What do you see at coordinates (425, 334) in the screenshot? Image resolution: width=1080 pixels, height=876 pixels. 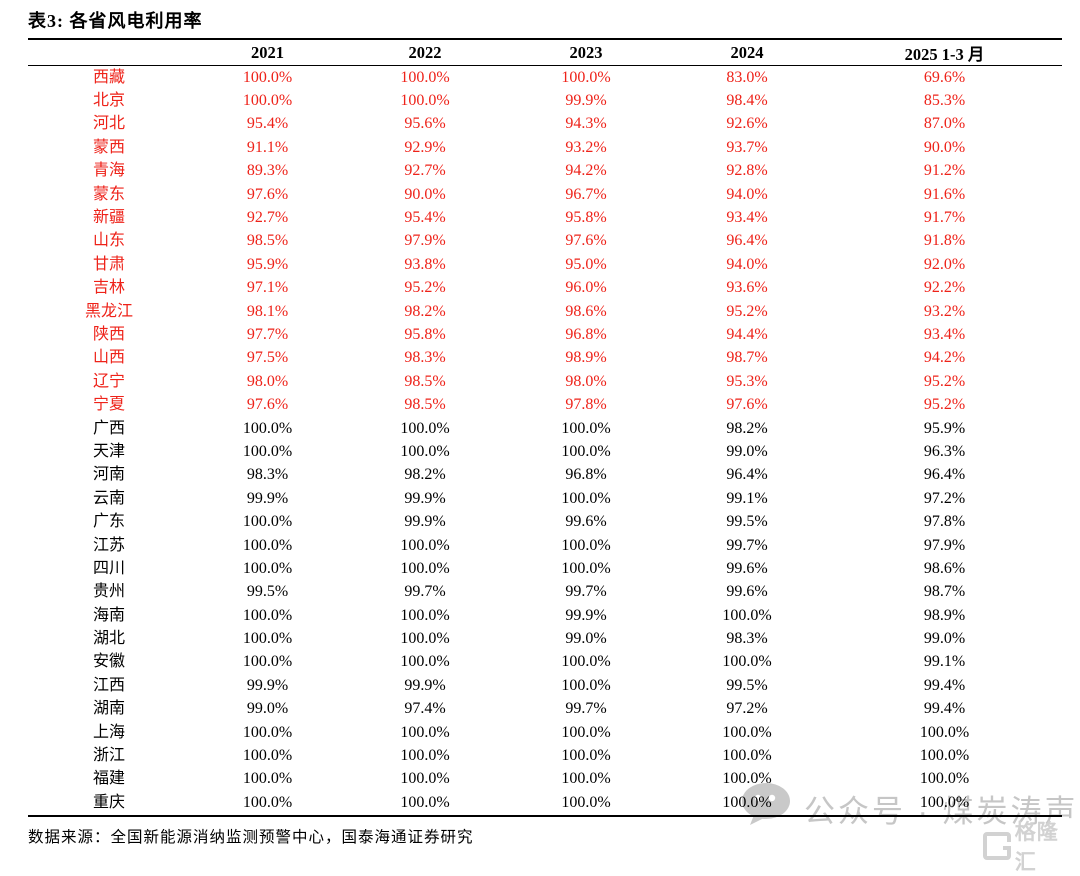 I see `value-cell: 95.8%` at bounding box center [425, 334].